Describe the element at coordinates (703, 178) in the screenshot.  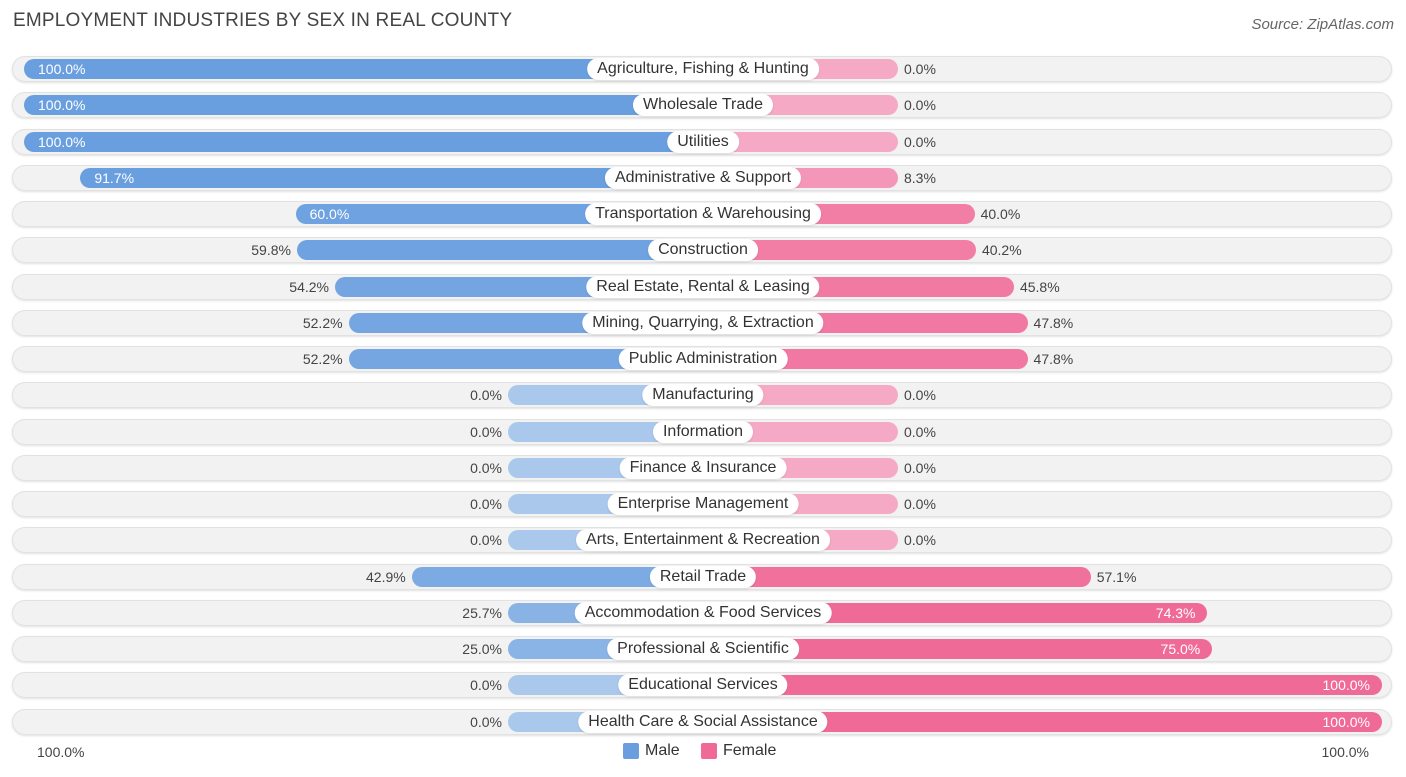
I see `category-label: Administrative & Support` at that location.